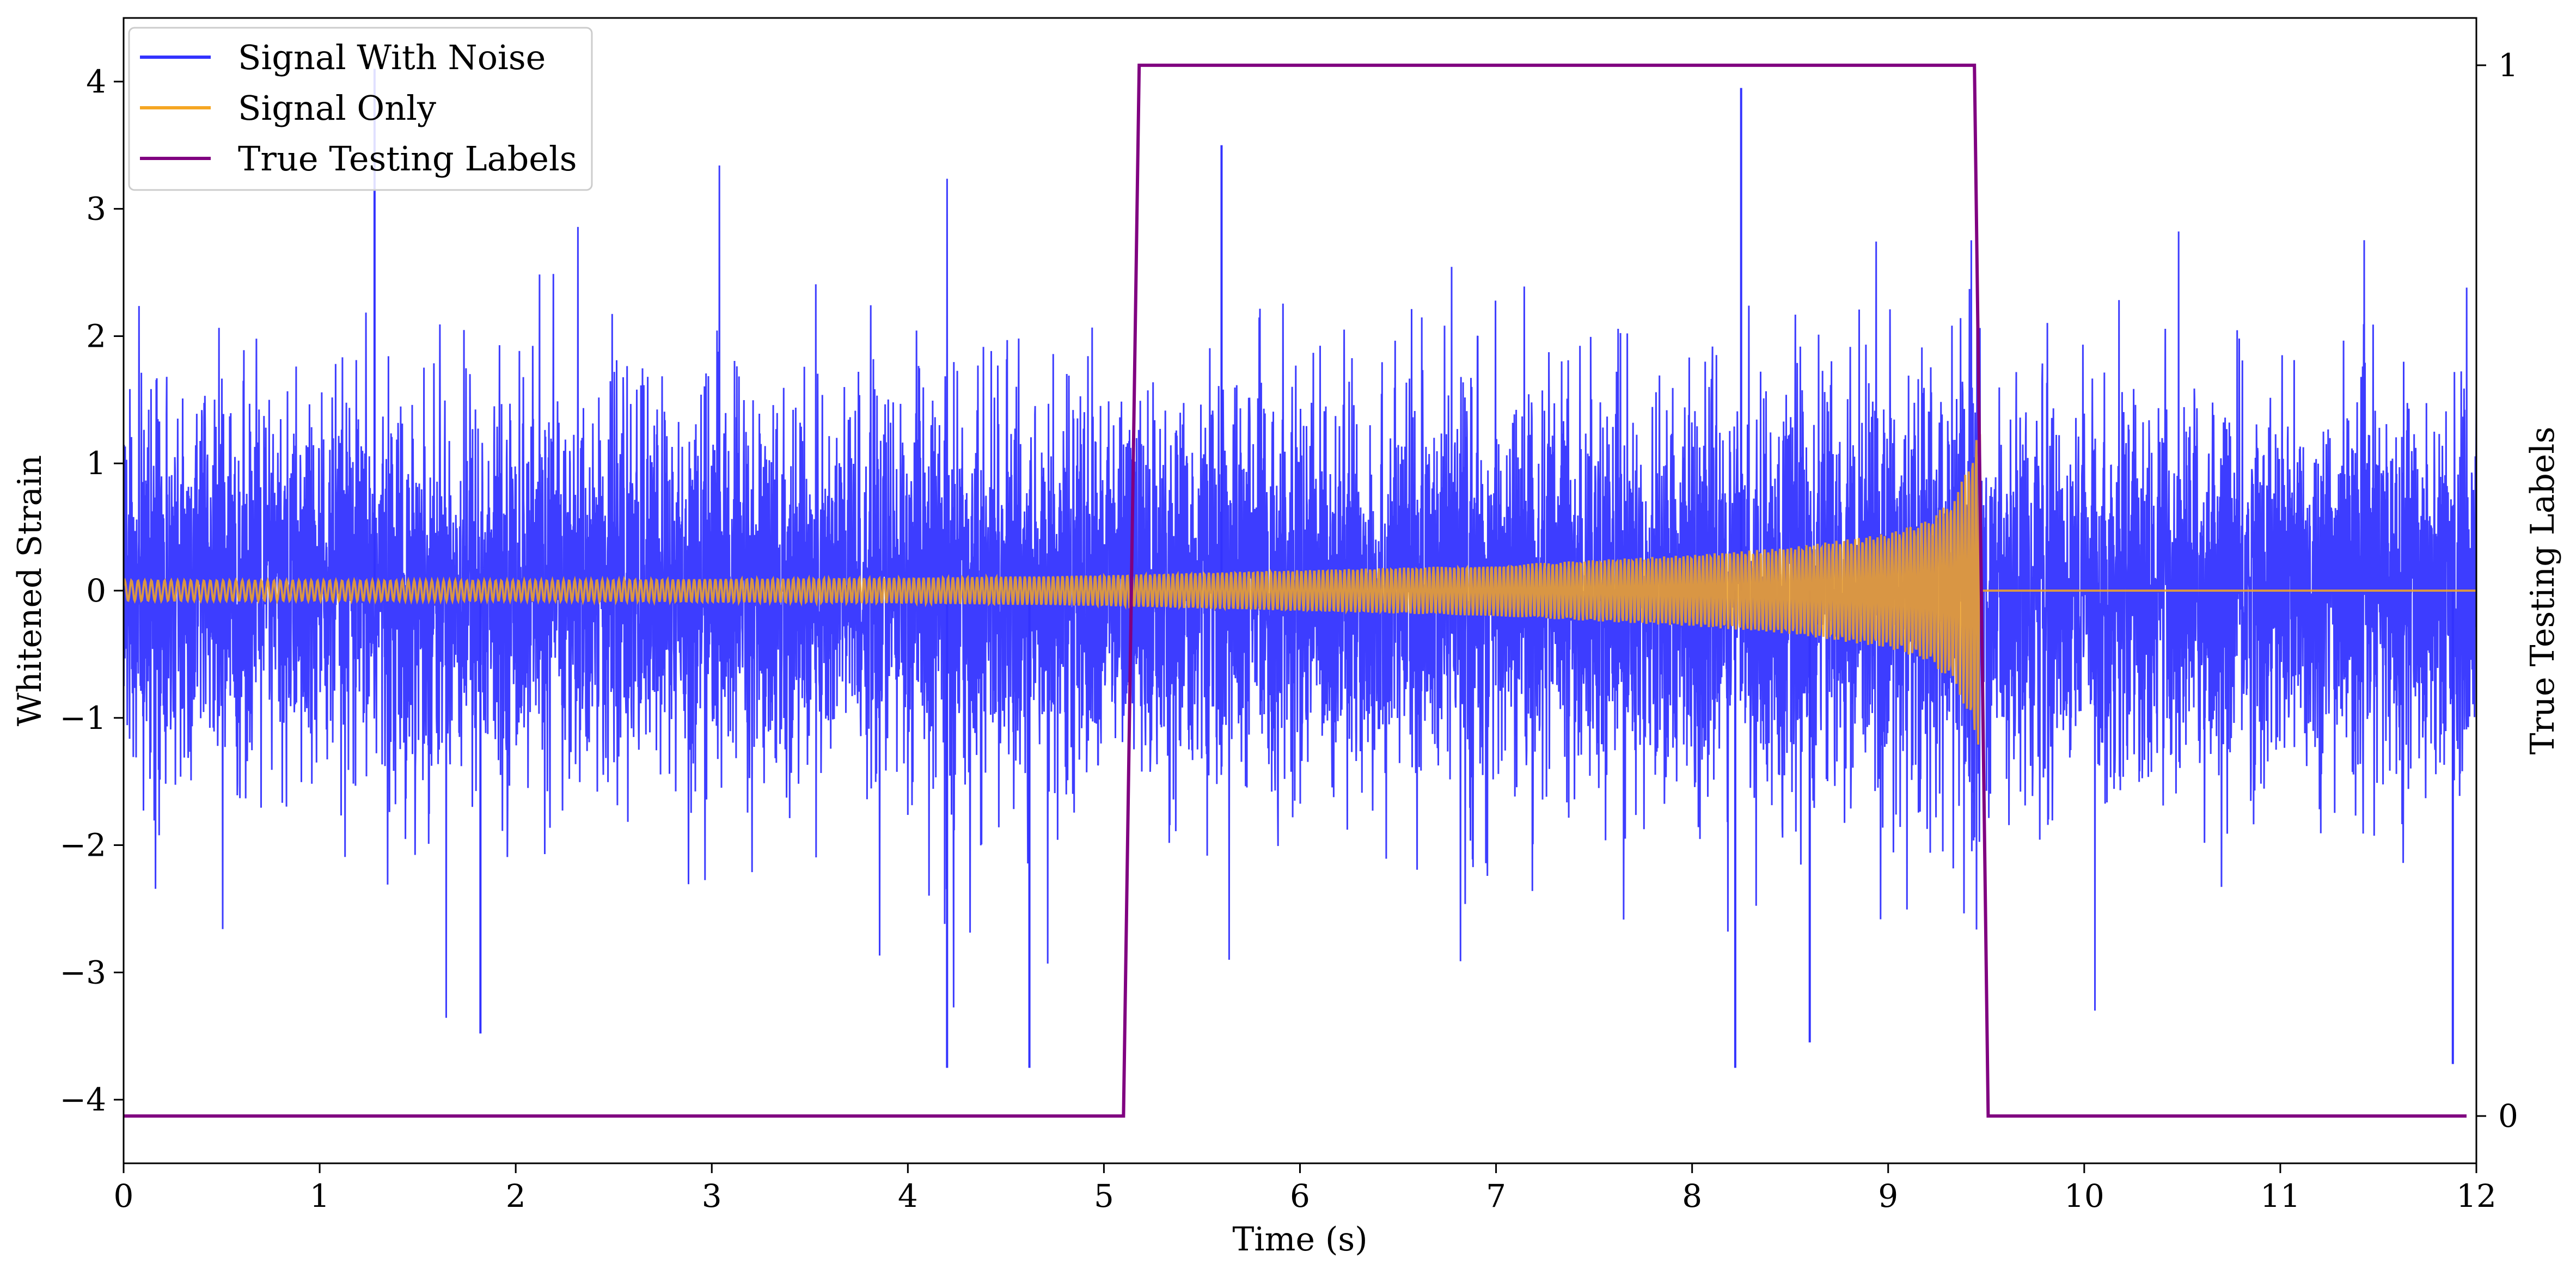  I want to click on y-tick-label: 1, so click(96, 463).